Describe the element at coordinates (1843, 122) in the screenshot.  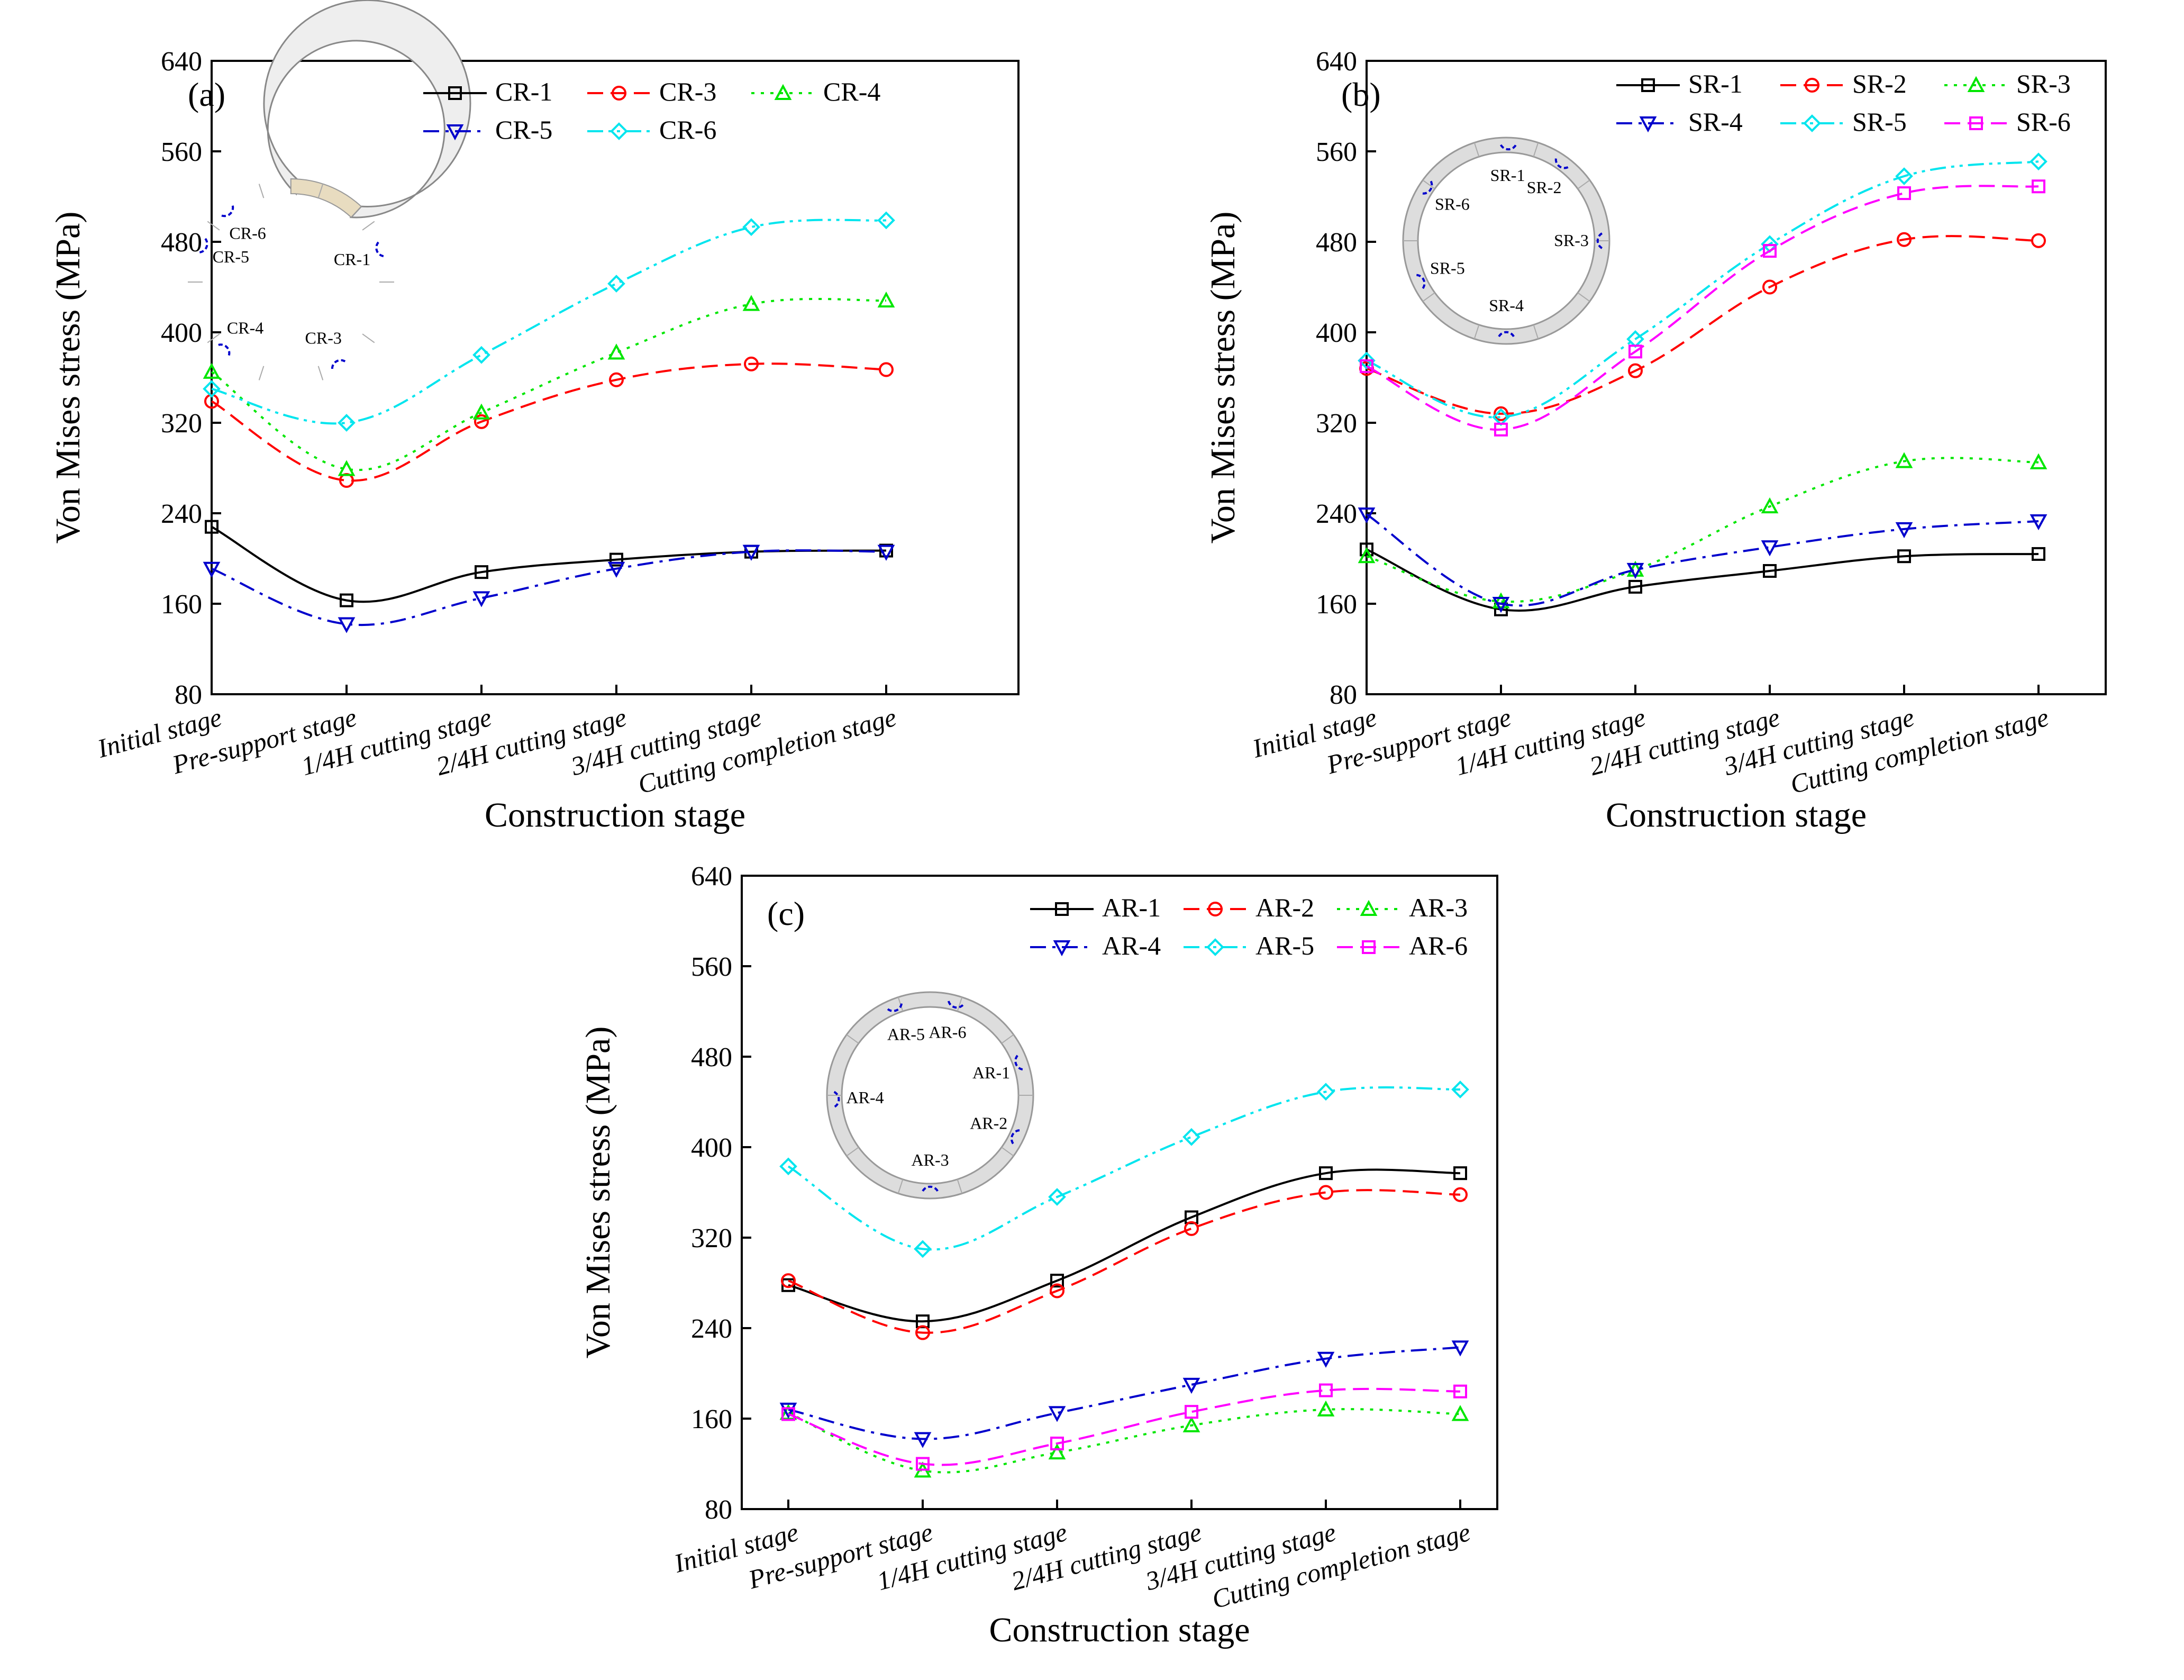
I see `legend-item: SR-5` at that location.